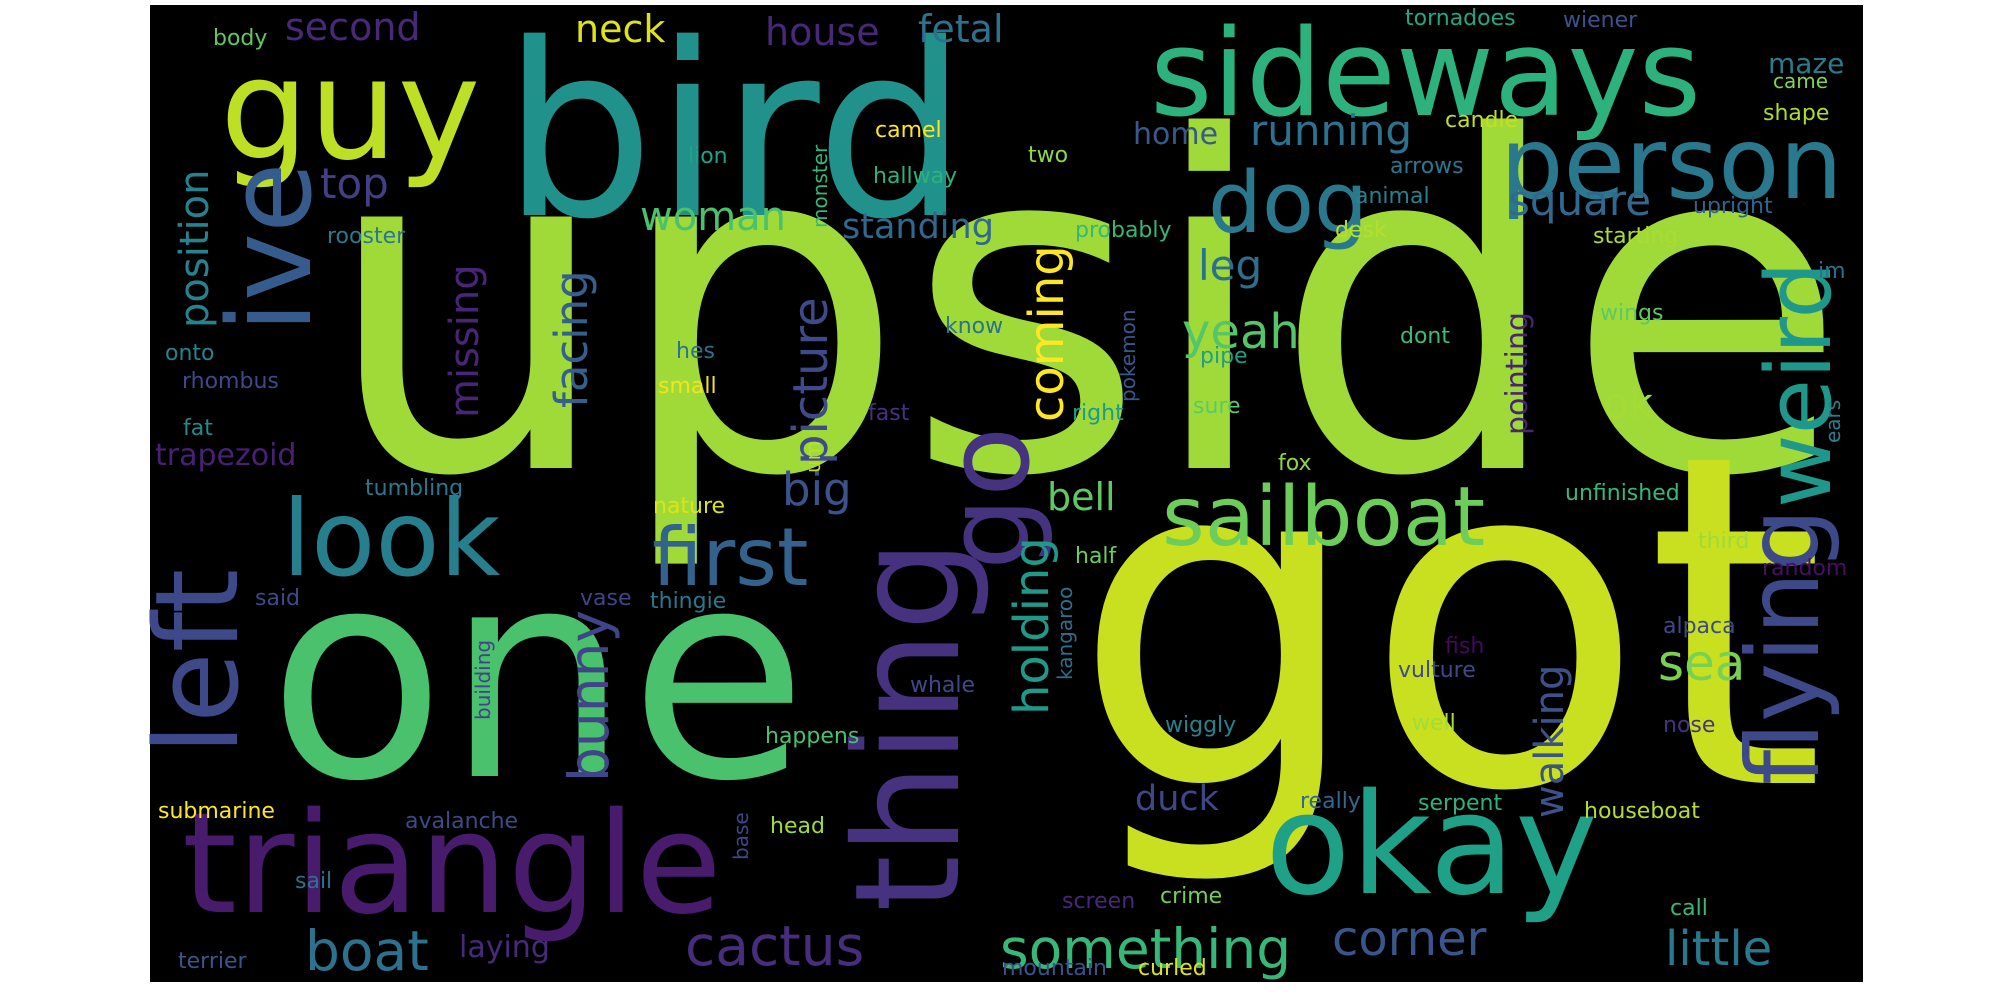 Image resolution: width=2000 pixels, height=1000 pixels. I want to click on word-rhombus: rhombus, so click(230, 381).